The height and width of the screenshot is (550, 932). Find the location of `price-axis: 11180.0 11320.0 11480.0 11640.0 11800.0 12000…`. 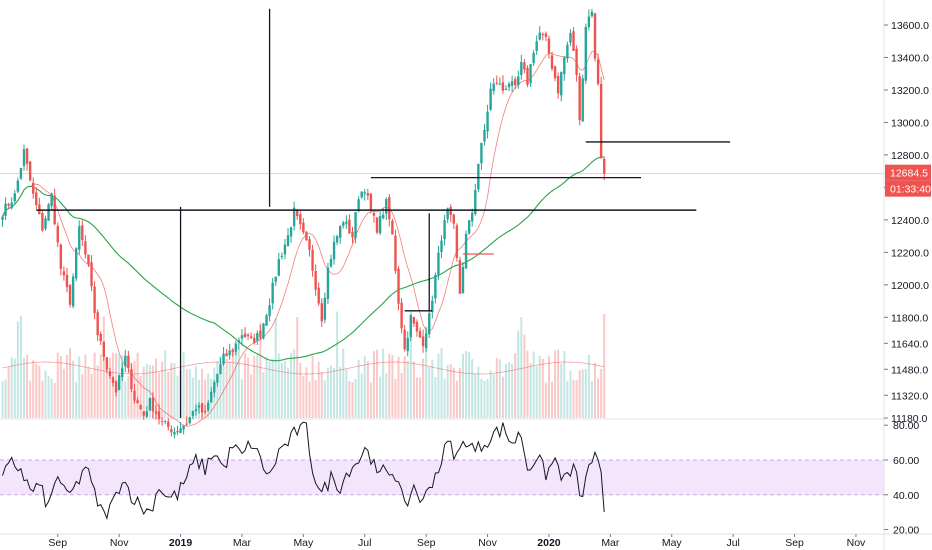

price-axis: 11180.0 11320.0 11480.0 11640.0 11800.0 12000… is located at coordinates (907, 275).